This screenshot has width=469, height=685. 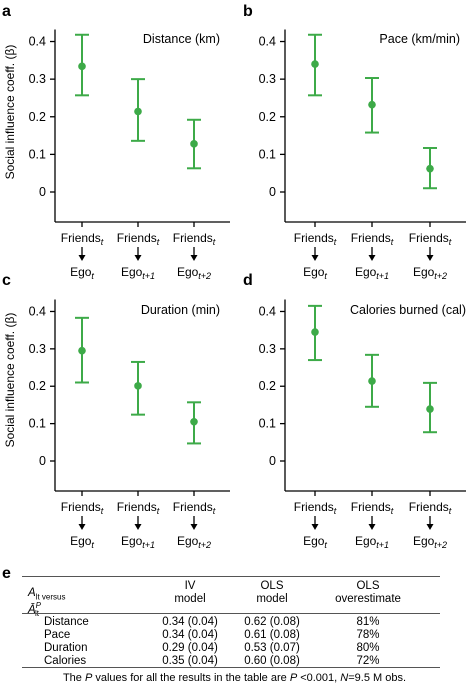 What do you see at coordinates (37, 42) in the screenshot?
I see `y-tick-label-a-4: 0.4` at bounding box center [37, 42].